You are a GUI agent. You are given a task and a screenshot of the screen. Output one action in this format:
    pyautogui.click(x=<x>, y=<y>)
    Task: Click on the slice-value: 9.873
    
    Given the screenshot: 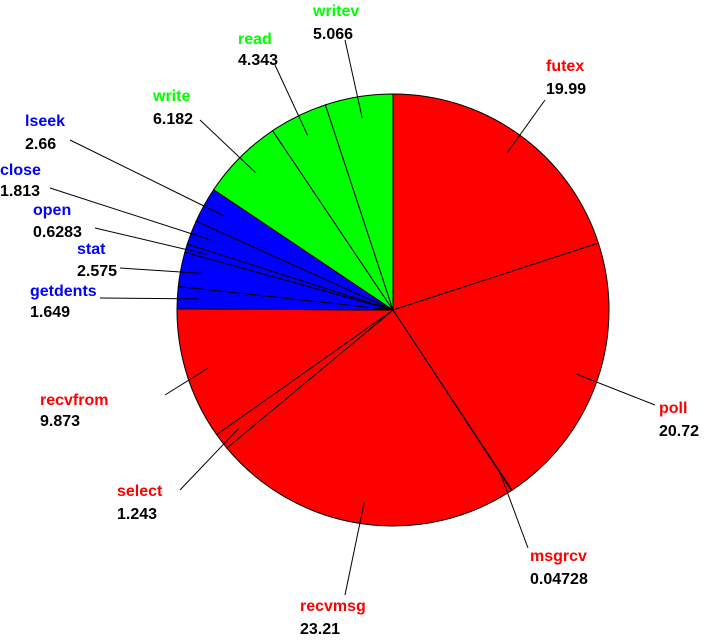 What is the action you would take?
    pyautogui.click(x=60, y=421)
    